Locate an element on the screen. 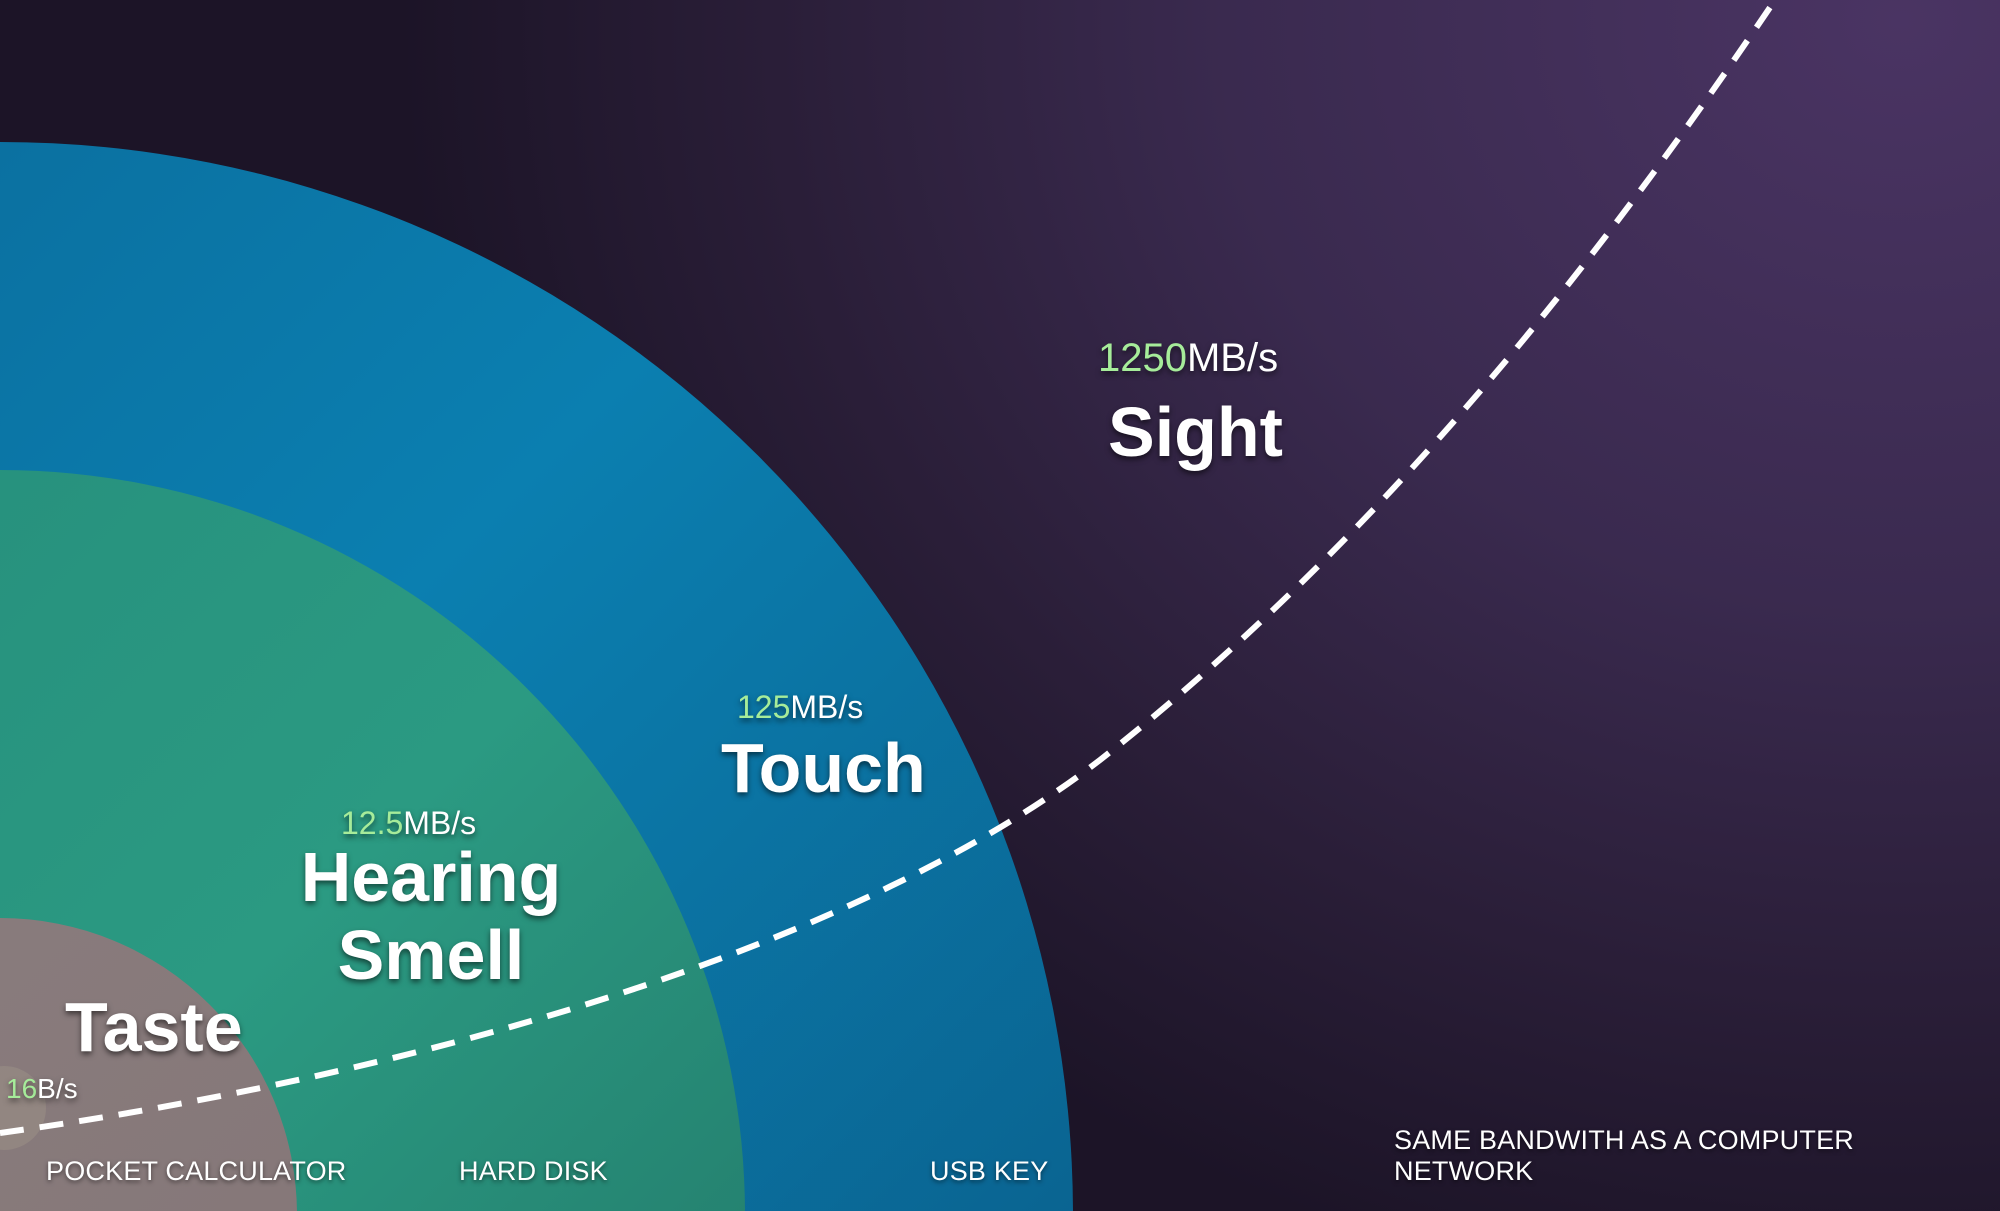 The height and width of the screenshot is (1211, 2000). computer-network-label: SAME BANDWITH AS A COMPUTER NETWORK is located at coordinates (1624, 1155).